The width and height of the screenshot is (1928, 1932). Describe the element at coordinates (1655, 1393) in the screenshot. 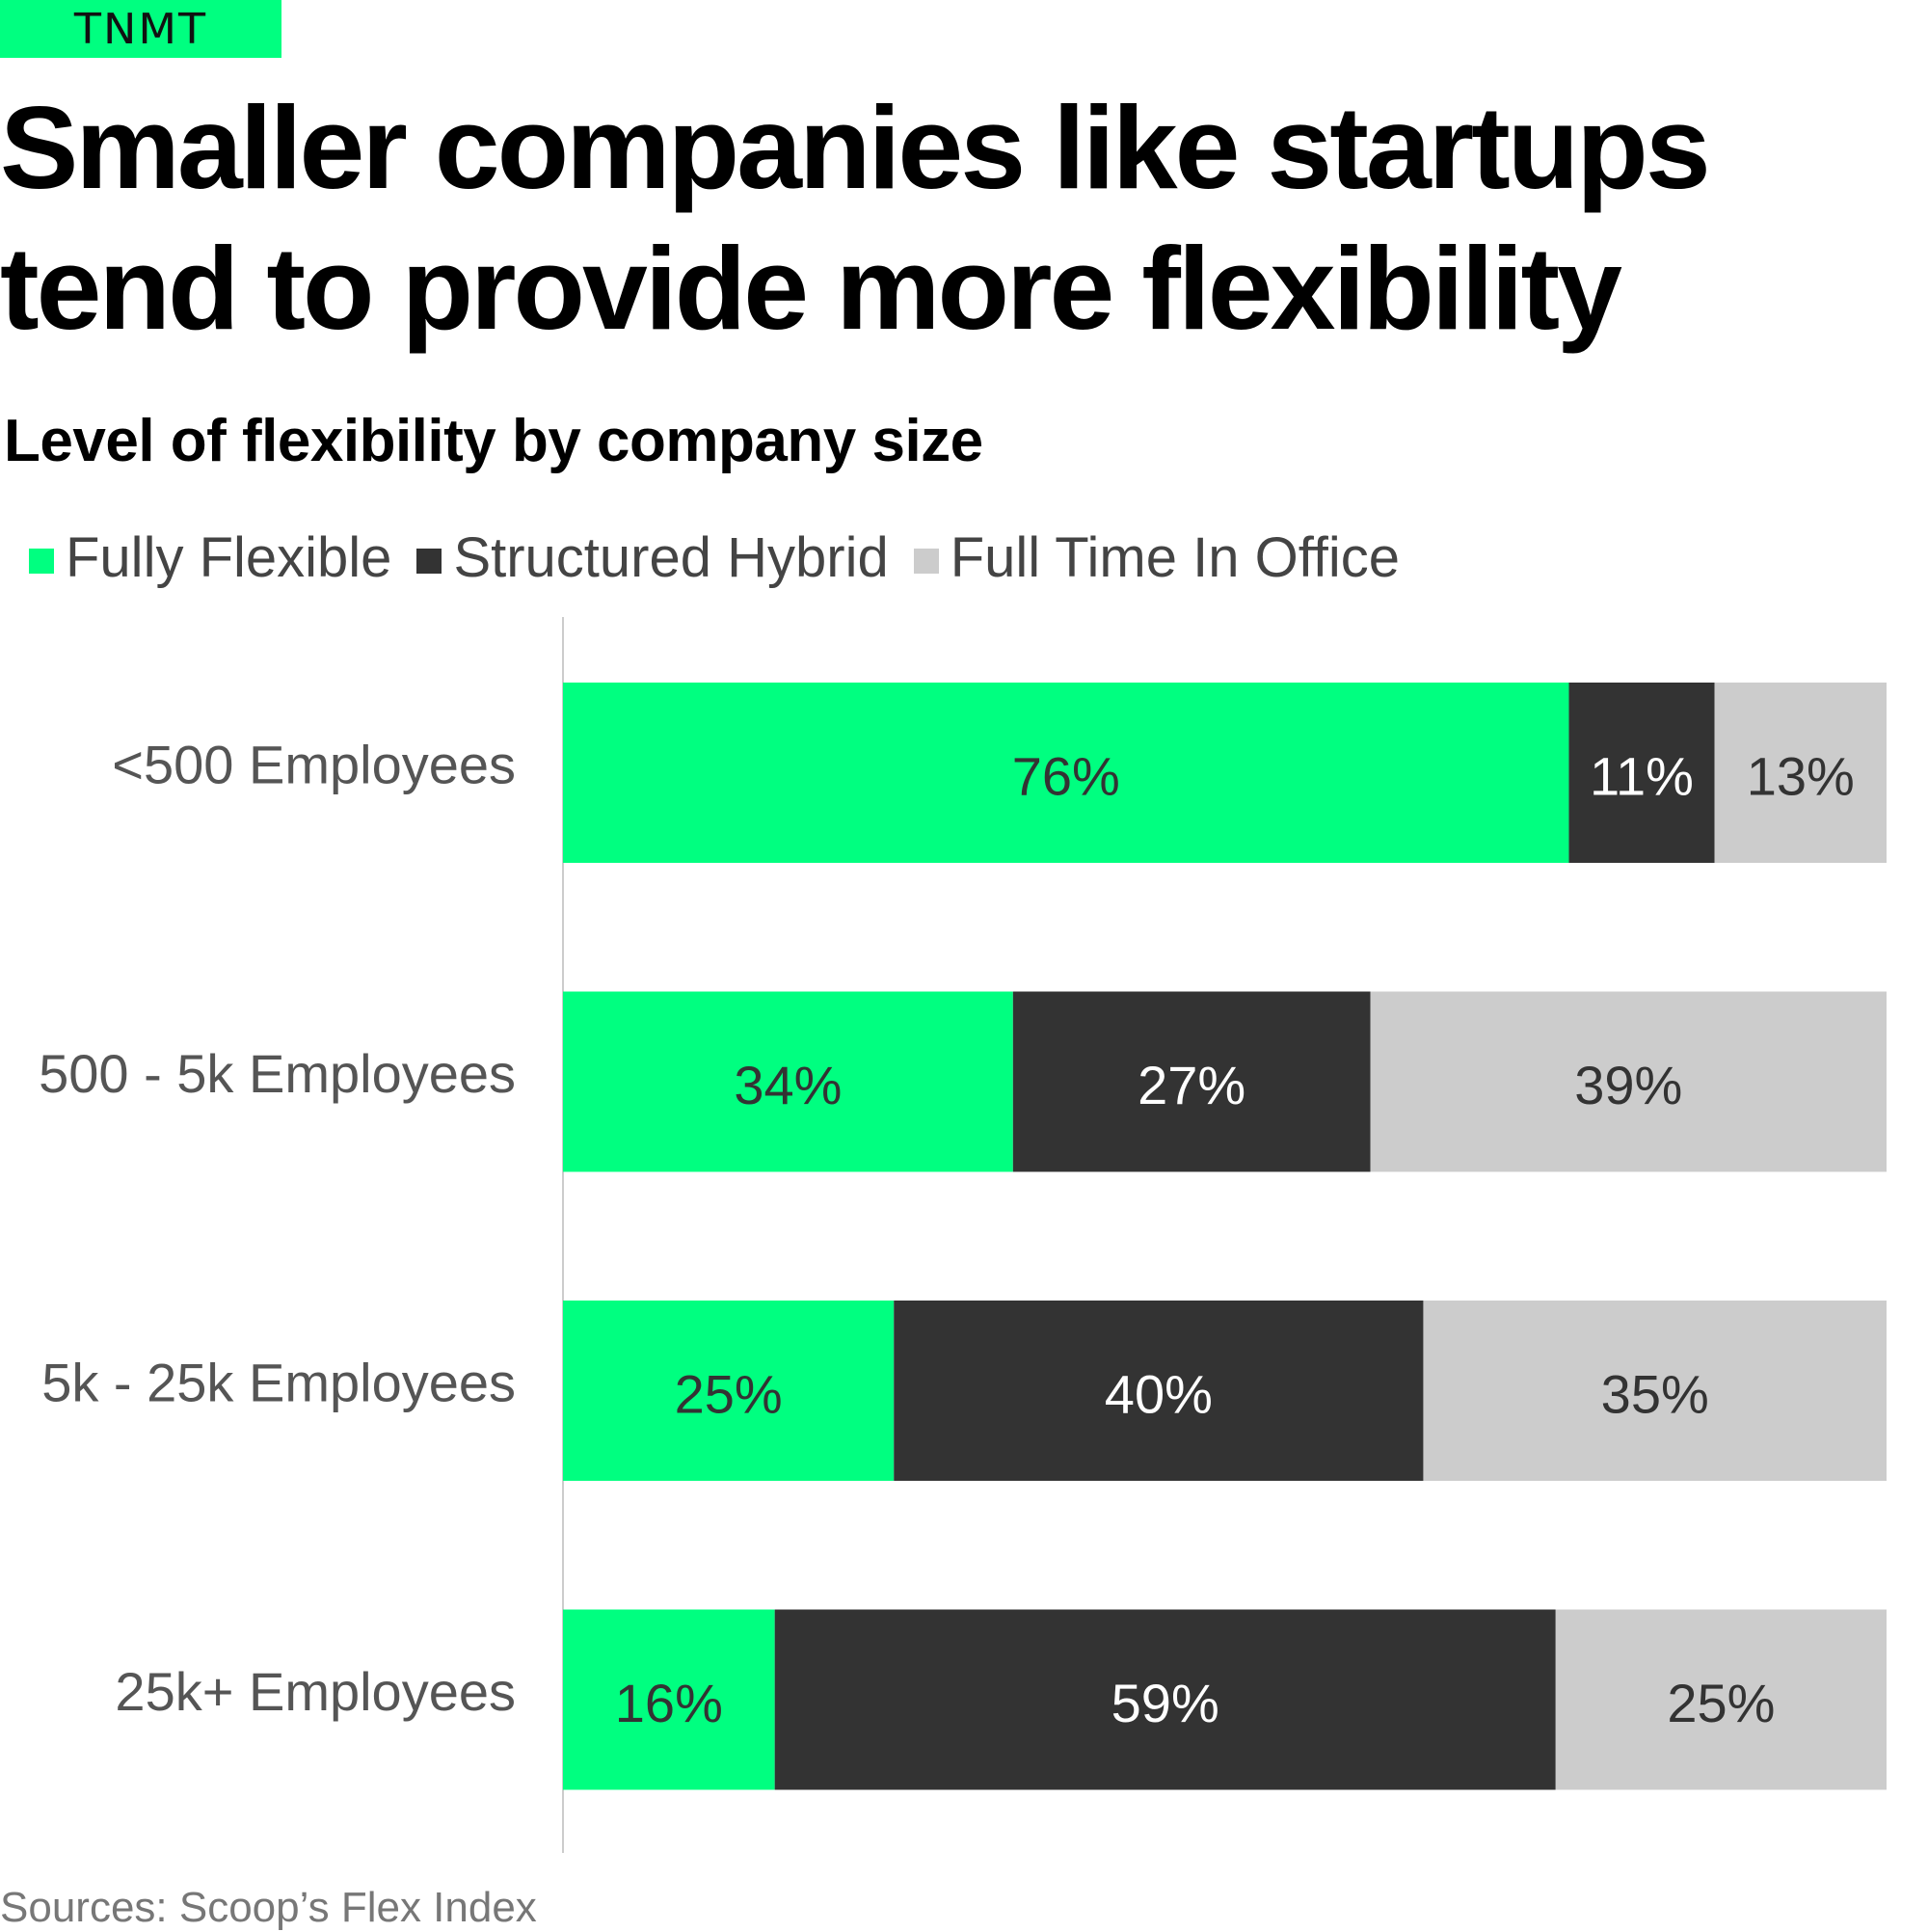

I see `data-label: 35%` at that location.